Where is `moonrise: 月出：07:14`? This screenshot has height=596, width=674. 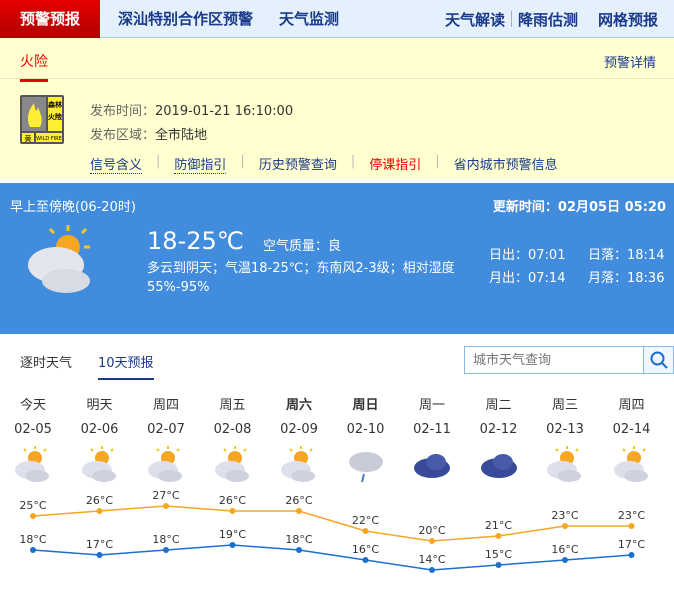
moonrise: 月出：07:14 is located at coordinates (527, 278).